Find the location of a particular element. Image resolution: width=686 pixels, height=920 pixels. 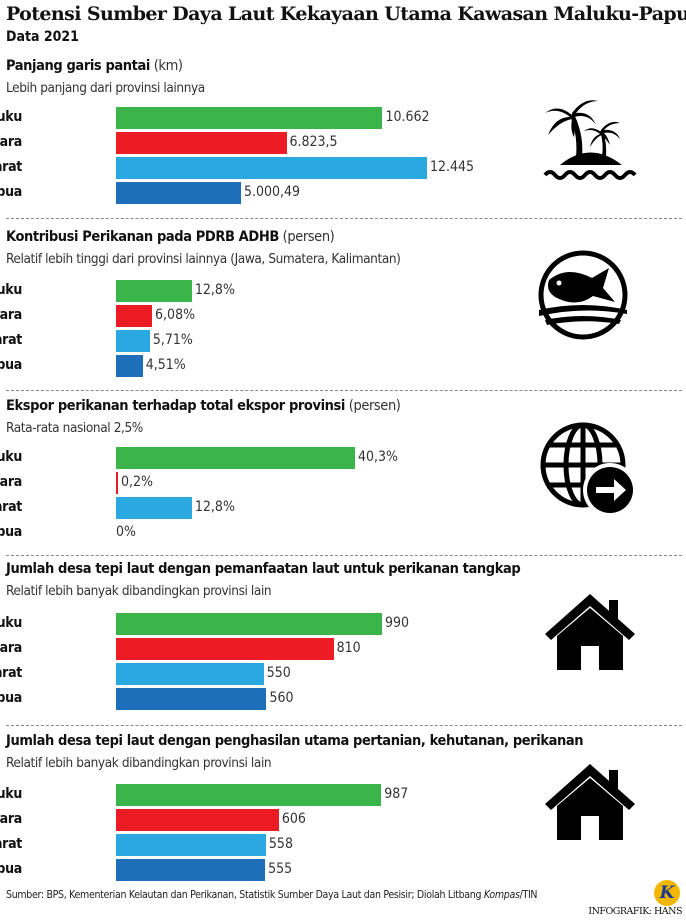

credit: INFOGRAFIK: HANS is located at coordinates (635, 911).